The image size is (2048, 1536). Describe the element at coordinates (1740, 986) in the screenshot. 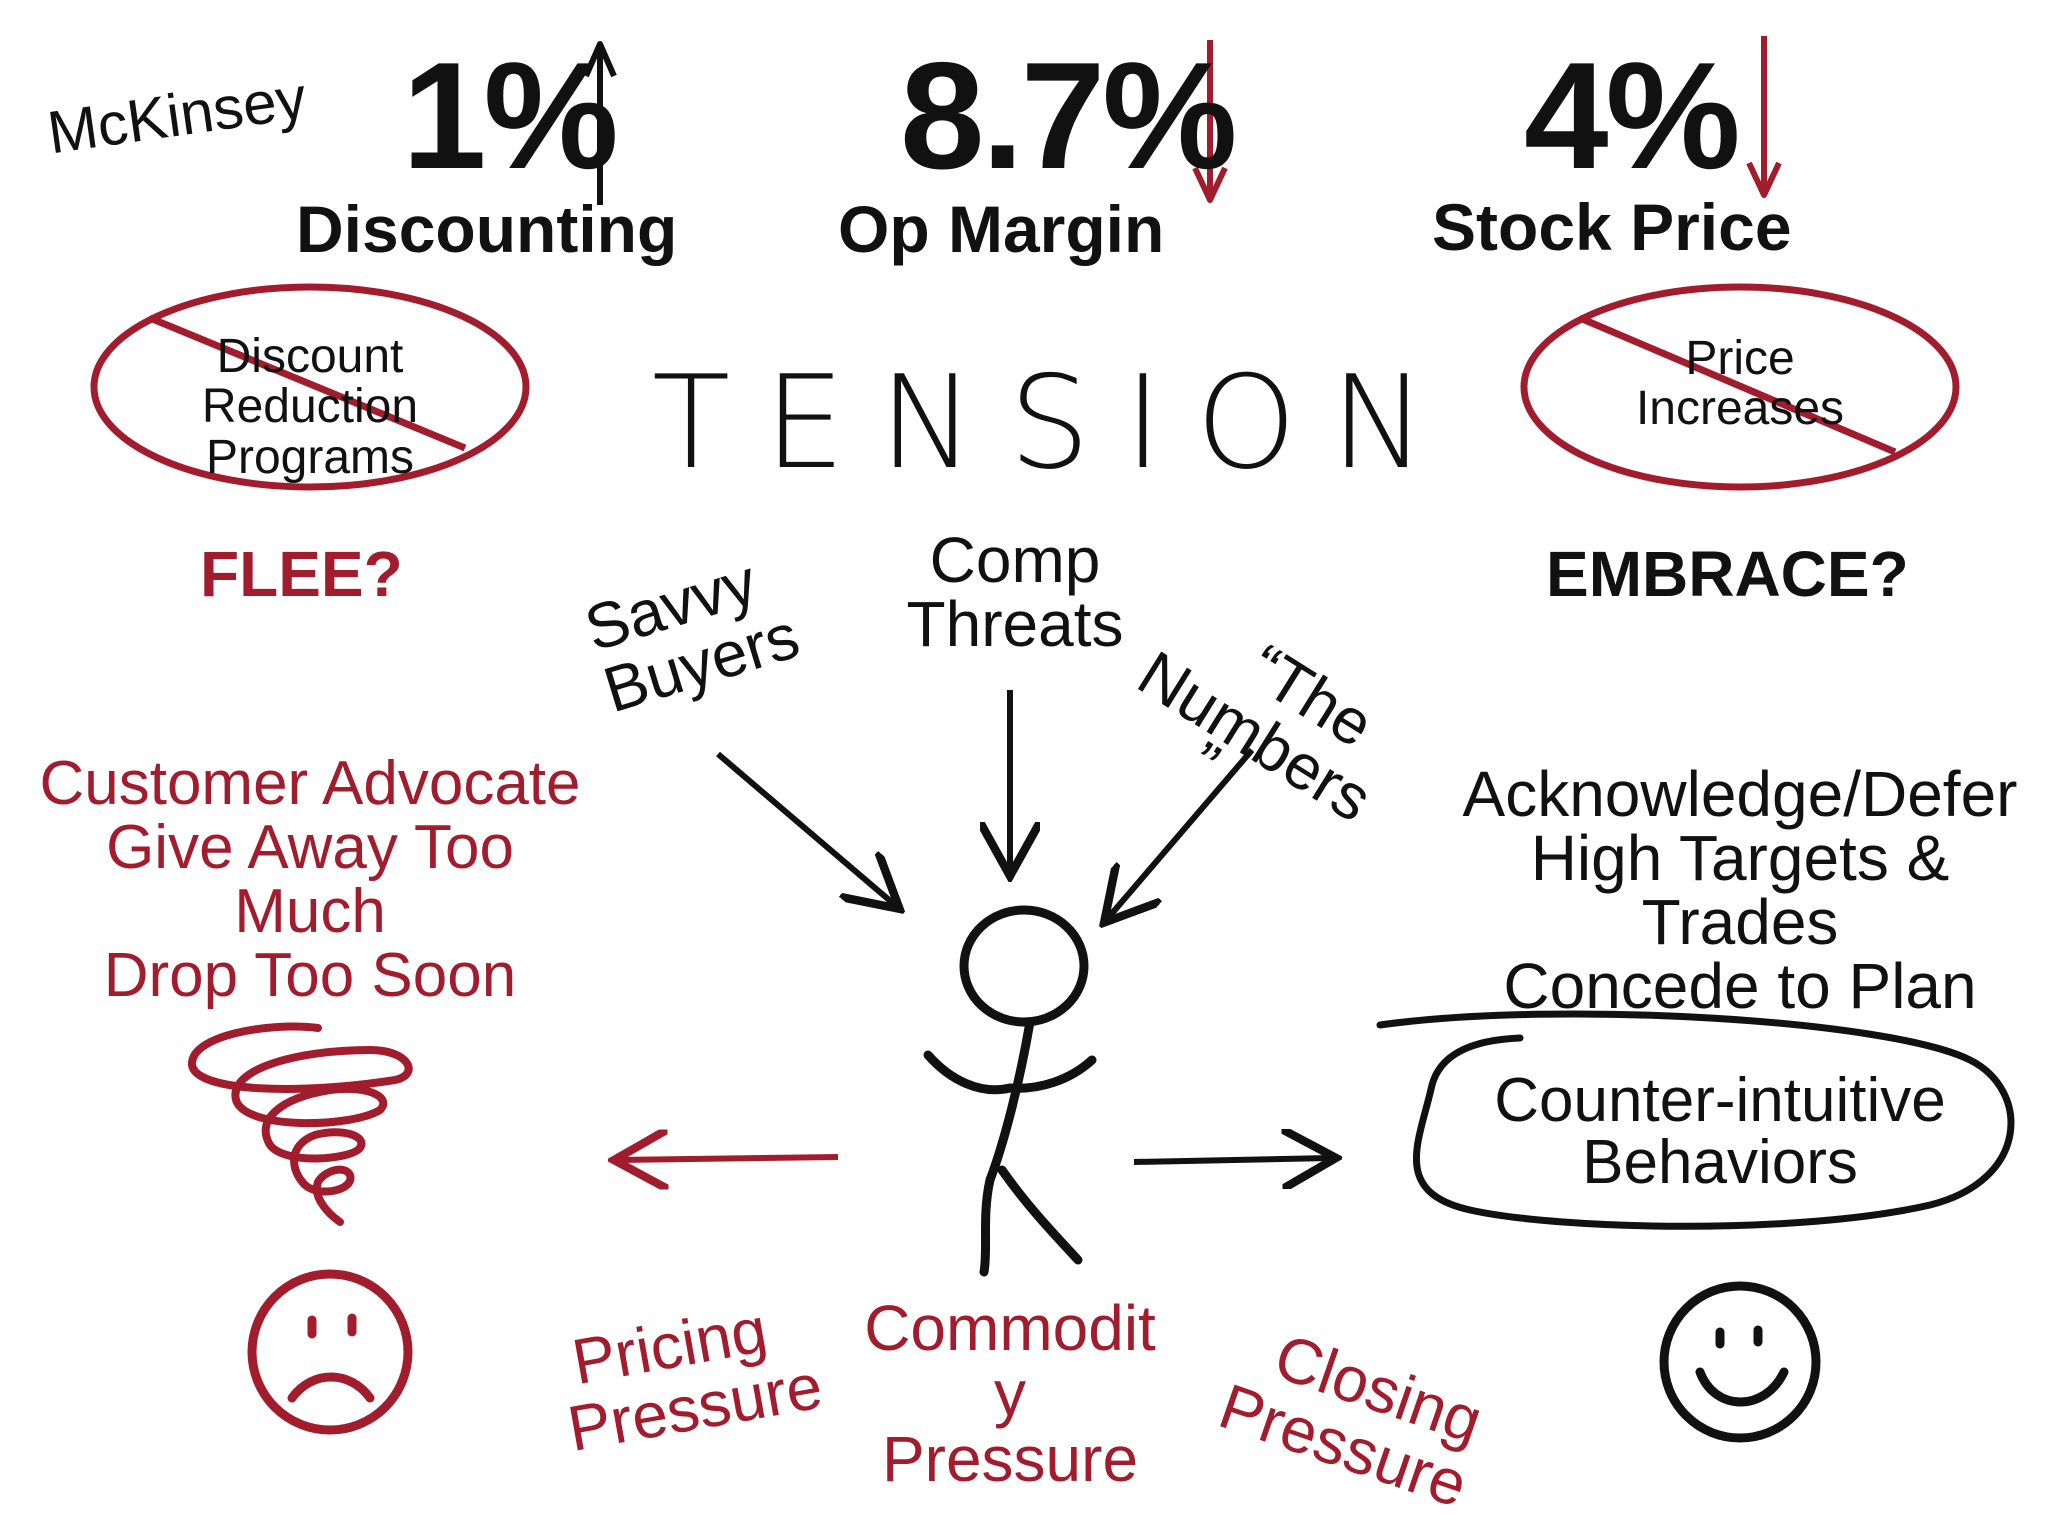

I see `embrace-behavior-item: Concede to Plan` at that location.